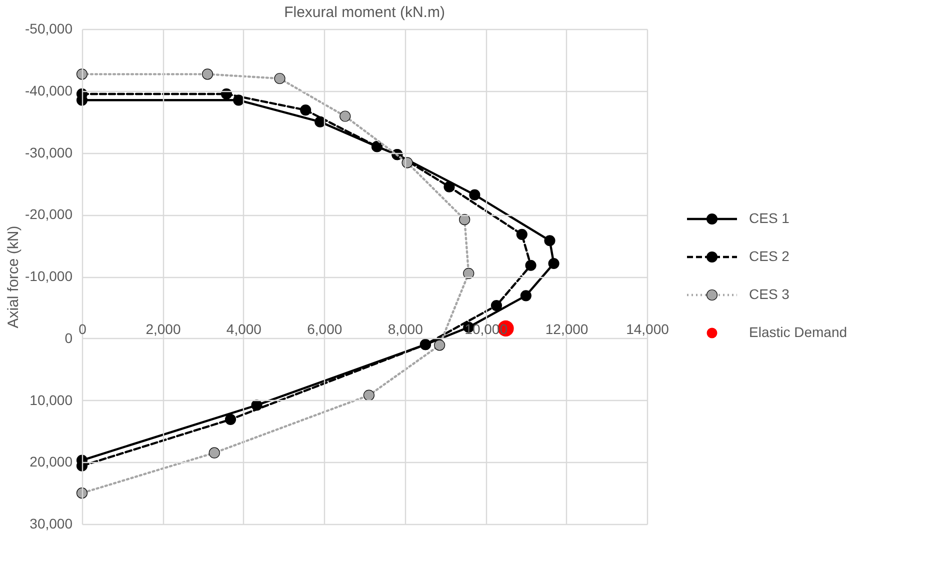 The width and height of the screenshot is (947, 572). I want to click on y-tick-label: 10,000, so click(51, 400).